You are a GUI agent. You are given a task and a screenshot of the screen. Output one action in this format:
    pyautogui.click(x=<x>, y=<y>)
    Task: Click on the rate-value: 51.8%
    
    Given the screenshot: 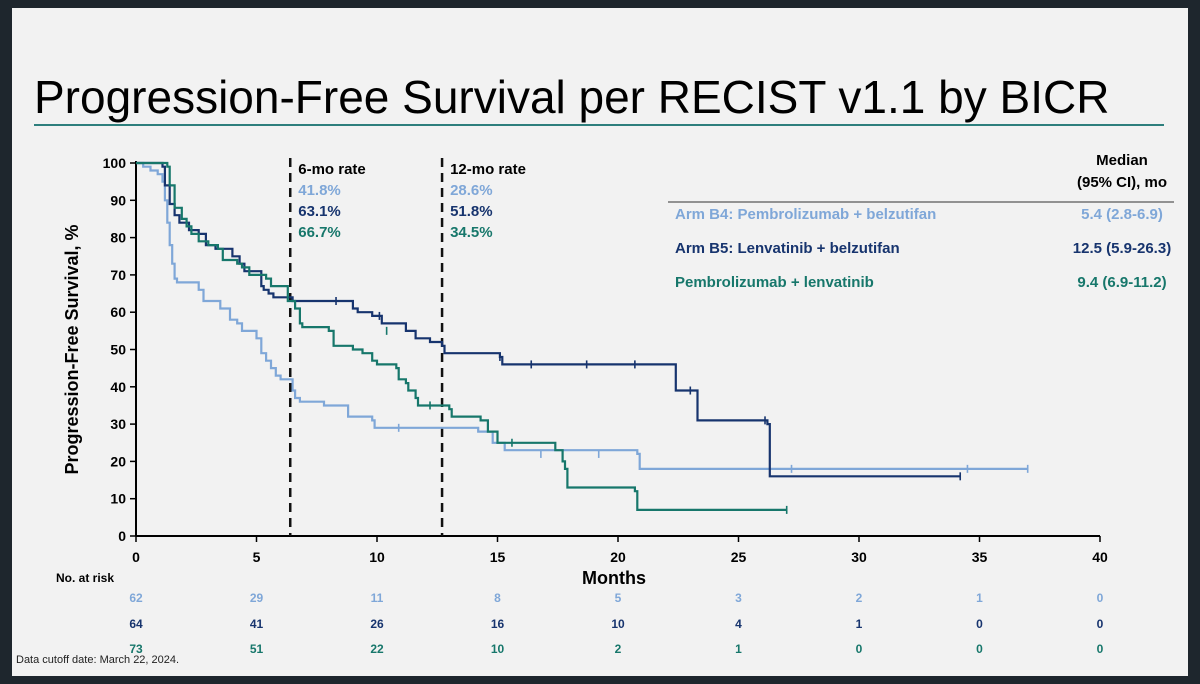 What is the action you would take?
    pyautogui.click(x=471, y=211)
    